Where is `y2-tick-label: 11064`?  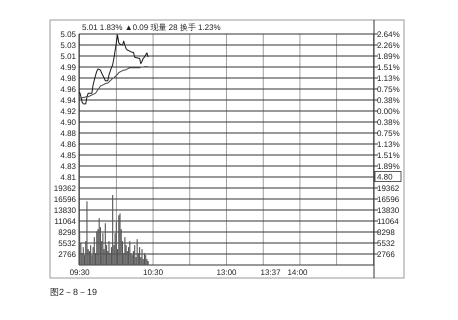 y2-tick-label: 11064 is located at coordinates (388, 221).